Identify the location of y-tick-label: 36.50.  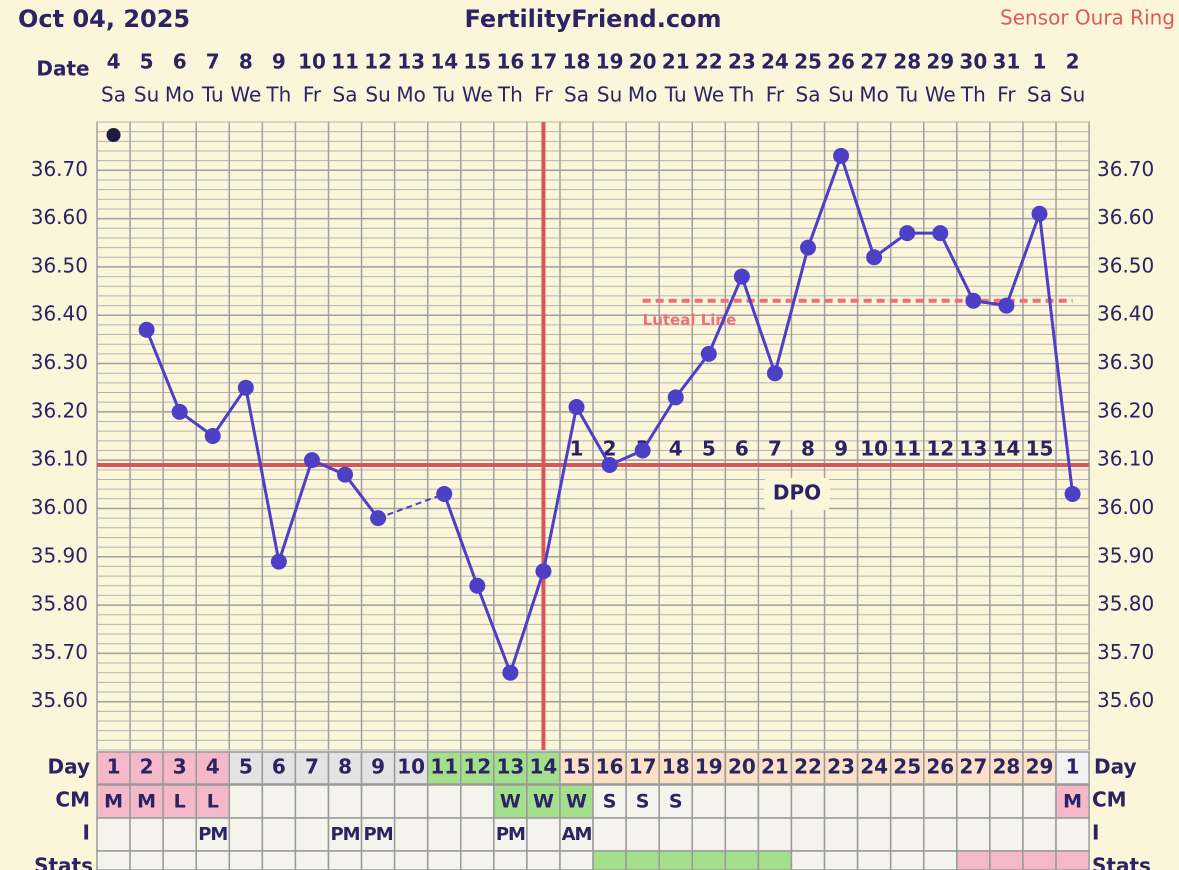
(1125, 265).